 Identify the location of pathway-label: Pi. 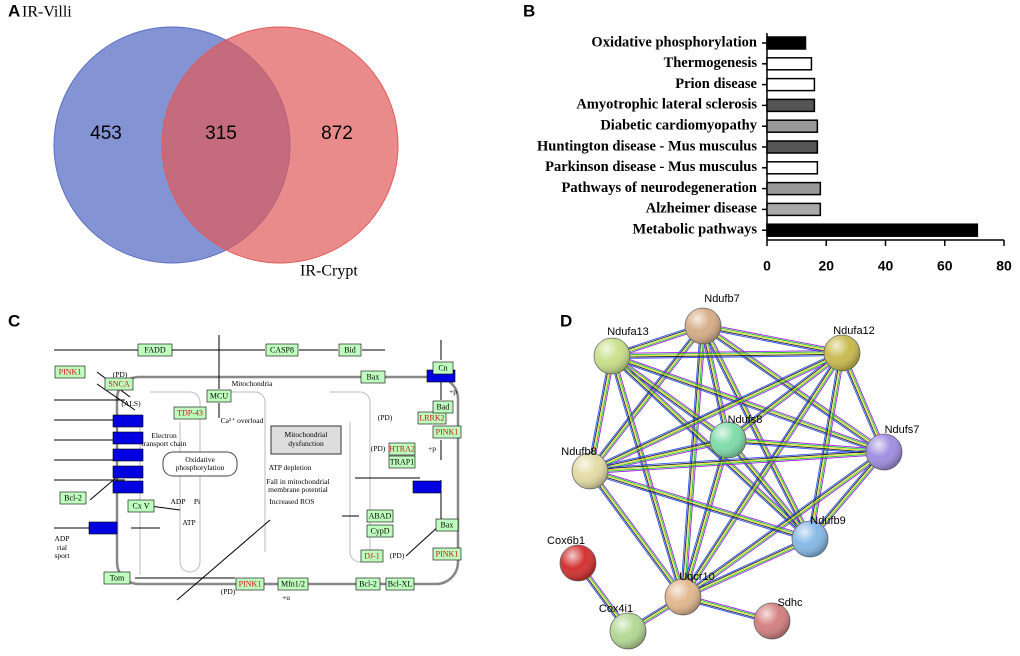
(197, 501).